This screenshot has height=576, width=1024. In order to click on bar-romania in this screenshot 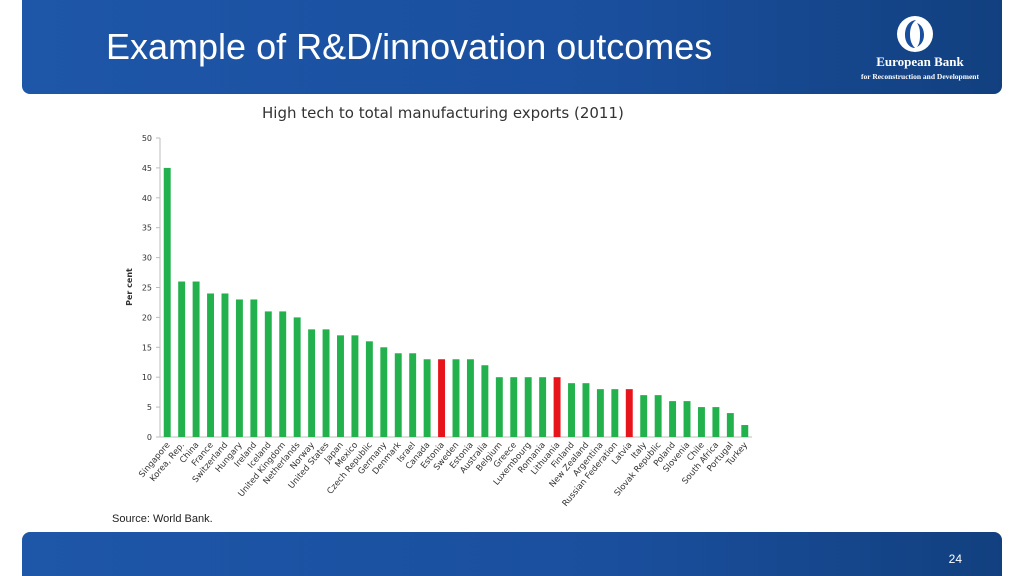, I will do `click(543, 407)`.